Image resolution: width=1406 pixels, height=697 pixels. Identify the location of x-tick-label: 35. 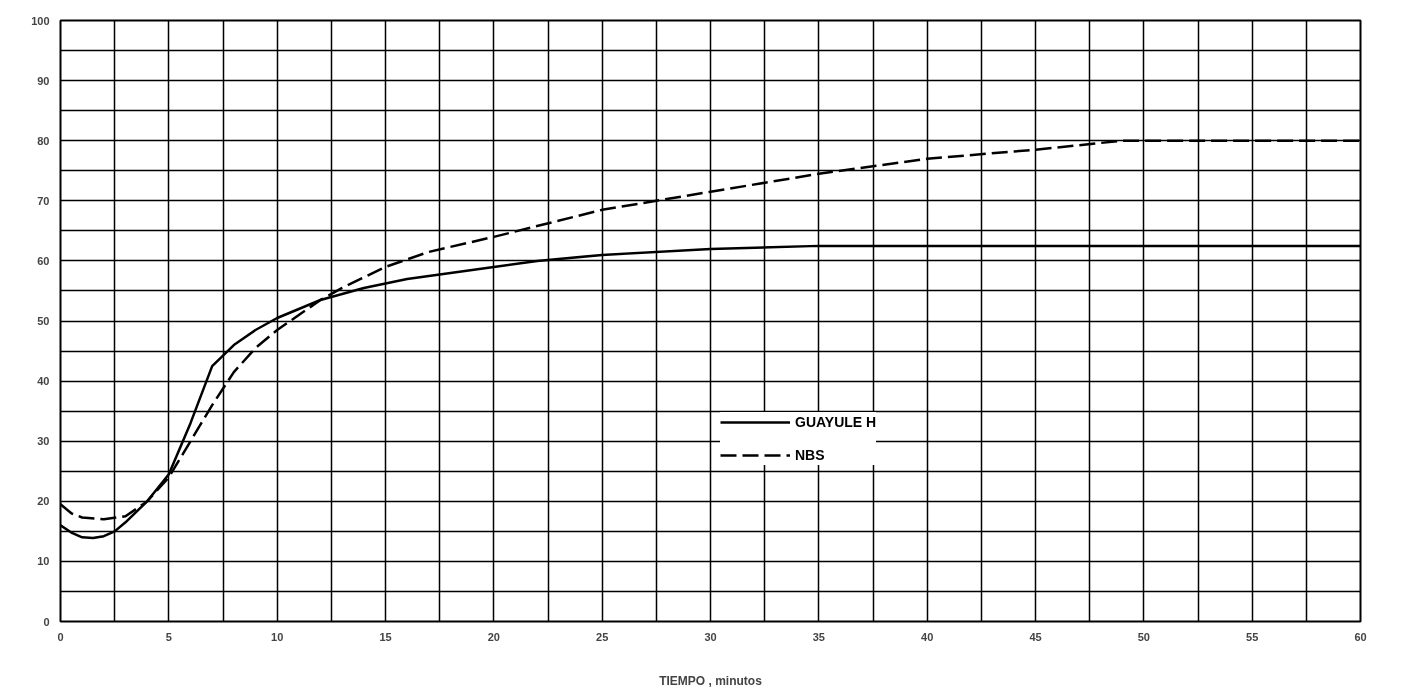
(818, 636).